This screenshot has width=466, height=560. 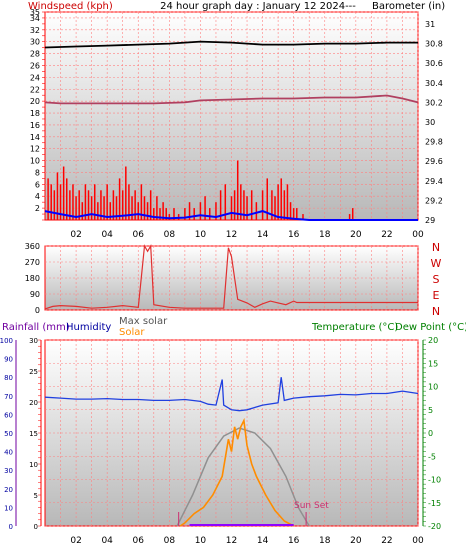 I want to click on barometer-tick-label: 30.4, so click(x=434, y=83).